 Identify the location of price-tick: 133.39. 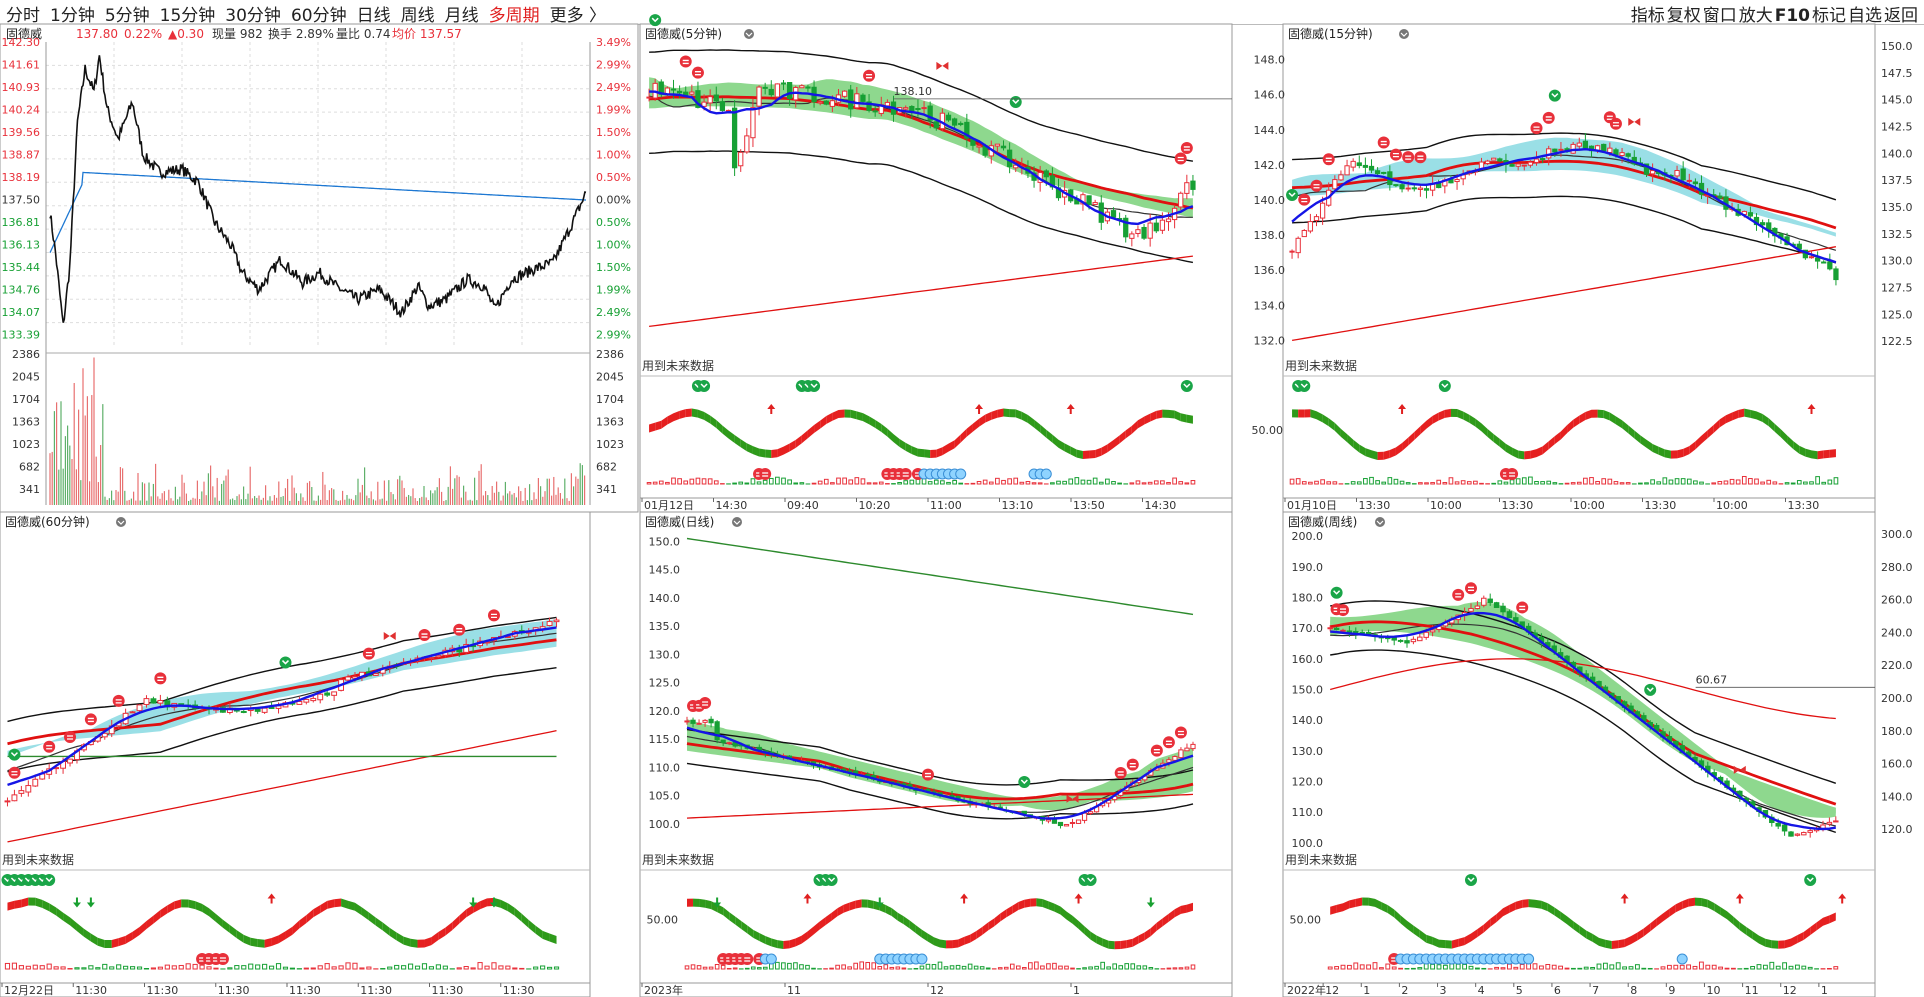
(21, 335).